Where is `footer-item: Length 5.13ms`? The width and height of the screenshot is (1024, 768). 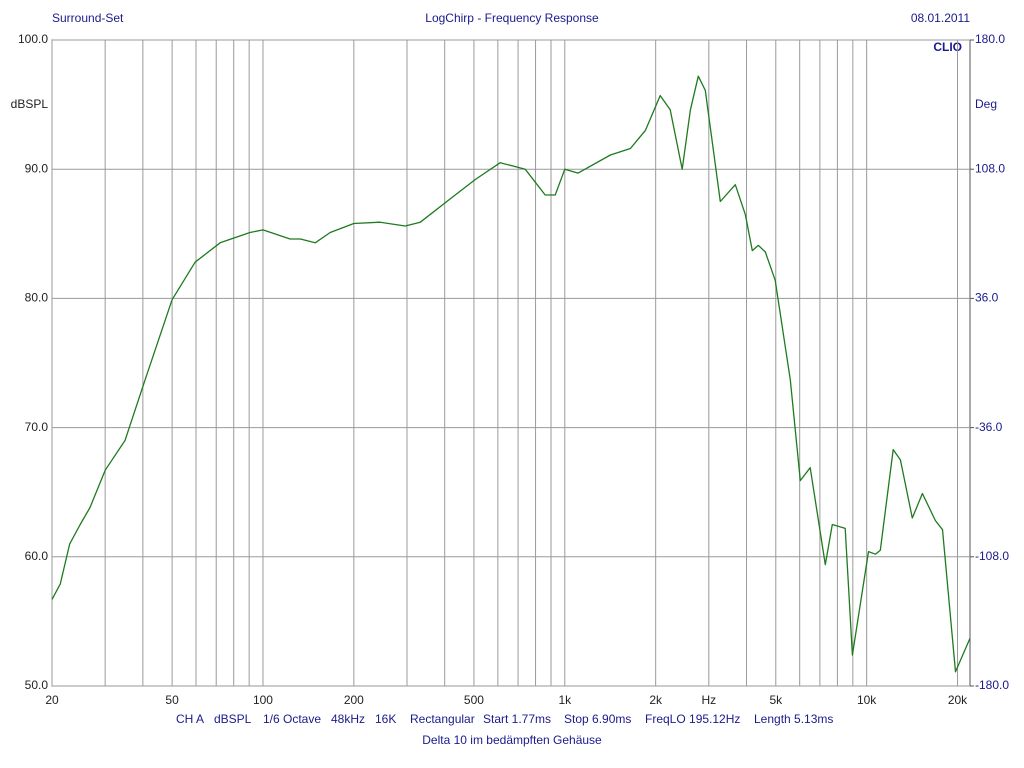
footer-item: Length 5.13ms is located at coordinates (793, 719).